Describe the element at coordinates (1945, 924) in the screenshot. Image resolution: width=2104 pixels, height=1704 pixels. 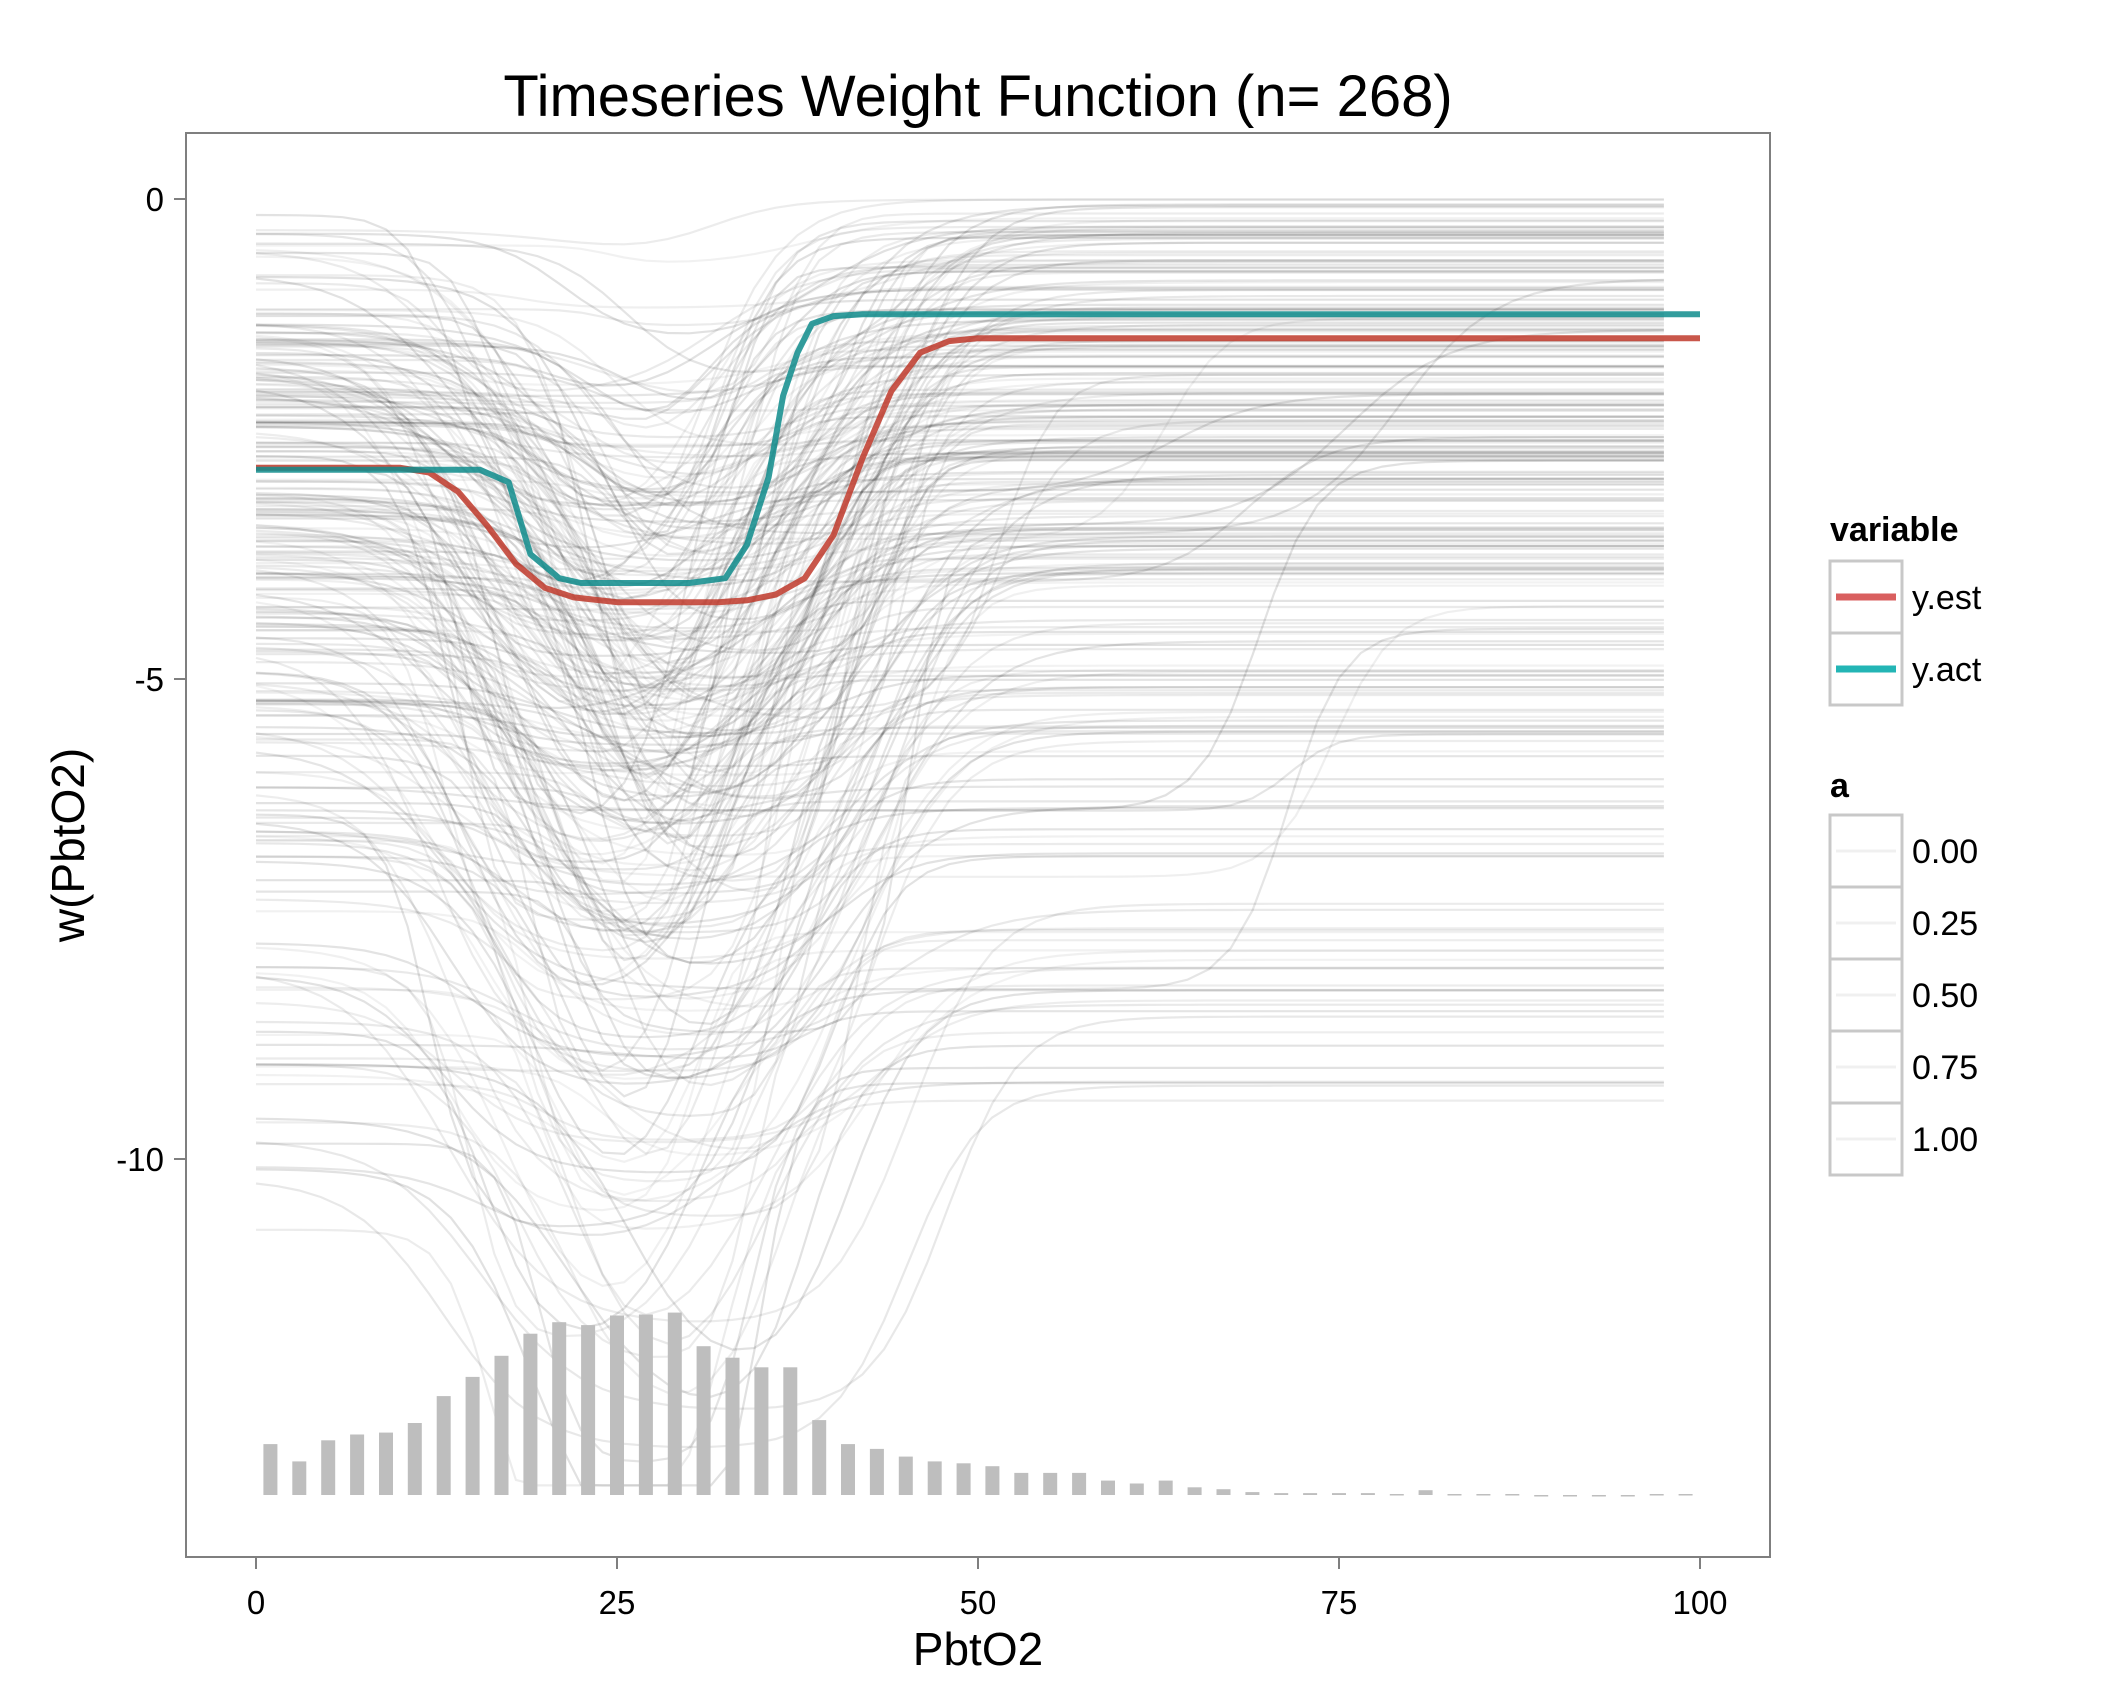
I see `legend-label-alpha: 0.25` at that location.